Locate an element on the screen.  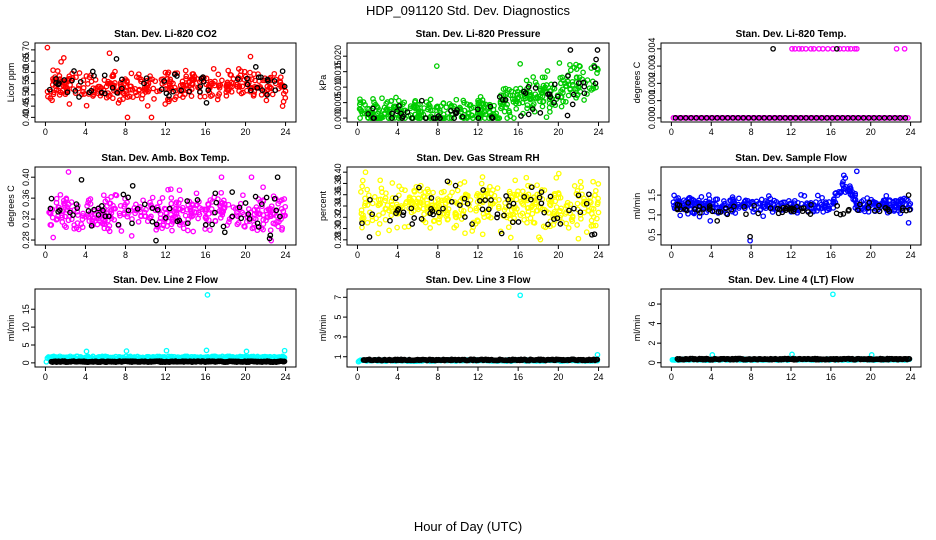
x-tick-label: 8 is located at coordinates (125, 255).